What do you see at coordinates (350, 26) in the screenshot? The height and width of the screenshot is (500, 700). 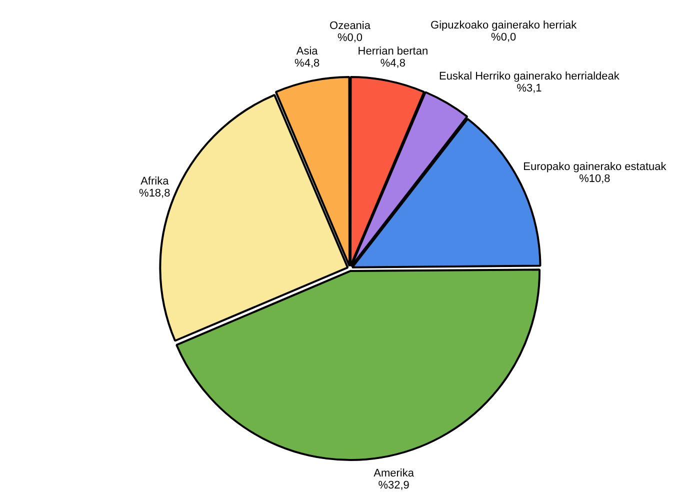 I see `category-label: Ozeania` at bounding box center [350, 26].